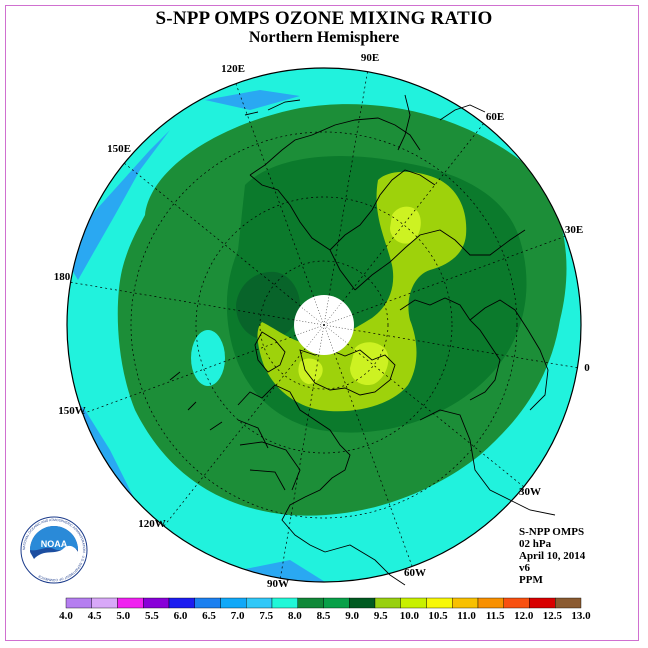 The height and width of the screenshot is (648, 648). What do you see at coordinates (208, 358) in the screenshot?
I see `field-cyan-island` at bounding box center [208, 358].